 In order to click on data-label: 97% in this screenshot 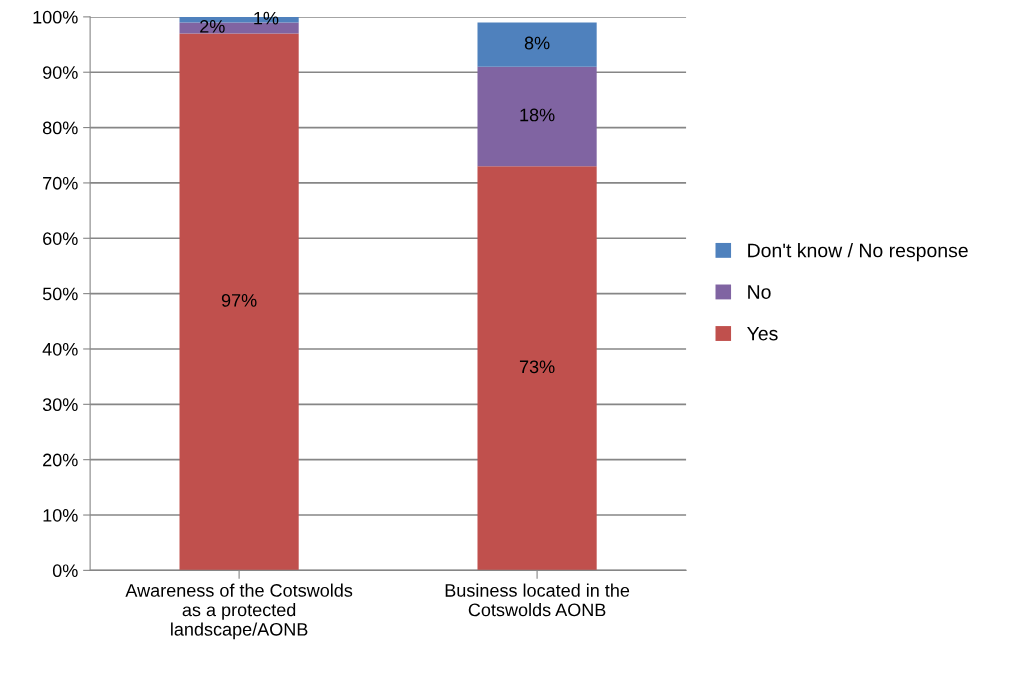, I will do `click(239, 300)`.